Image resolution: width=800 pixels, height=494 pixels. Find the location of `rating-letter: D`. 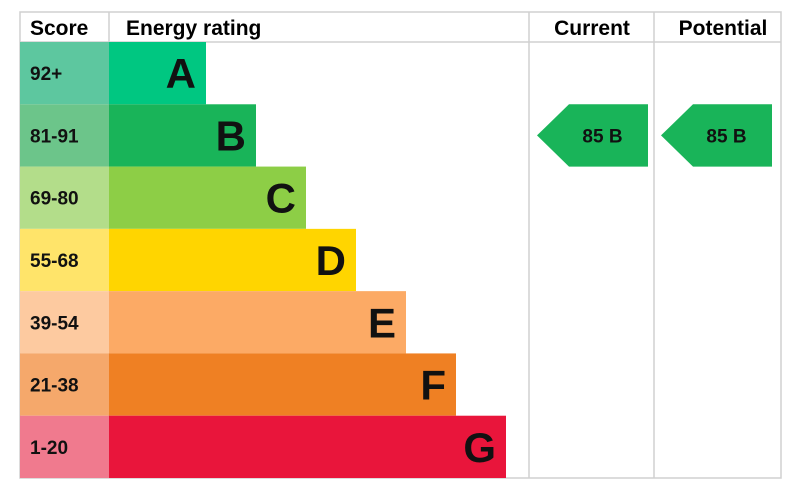

rating-letter: D is located at coordinates (331, 260).